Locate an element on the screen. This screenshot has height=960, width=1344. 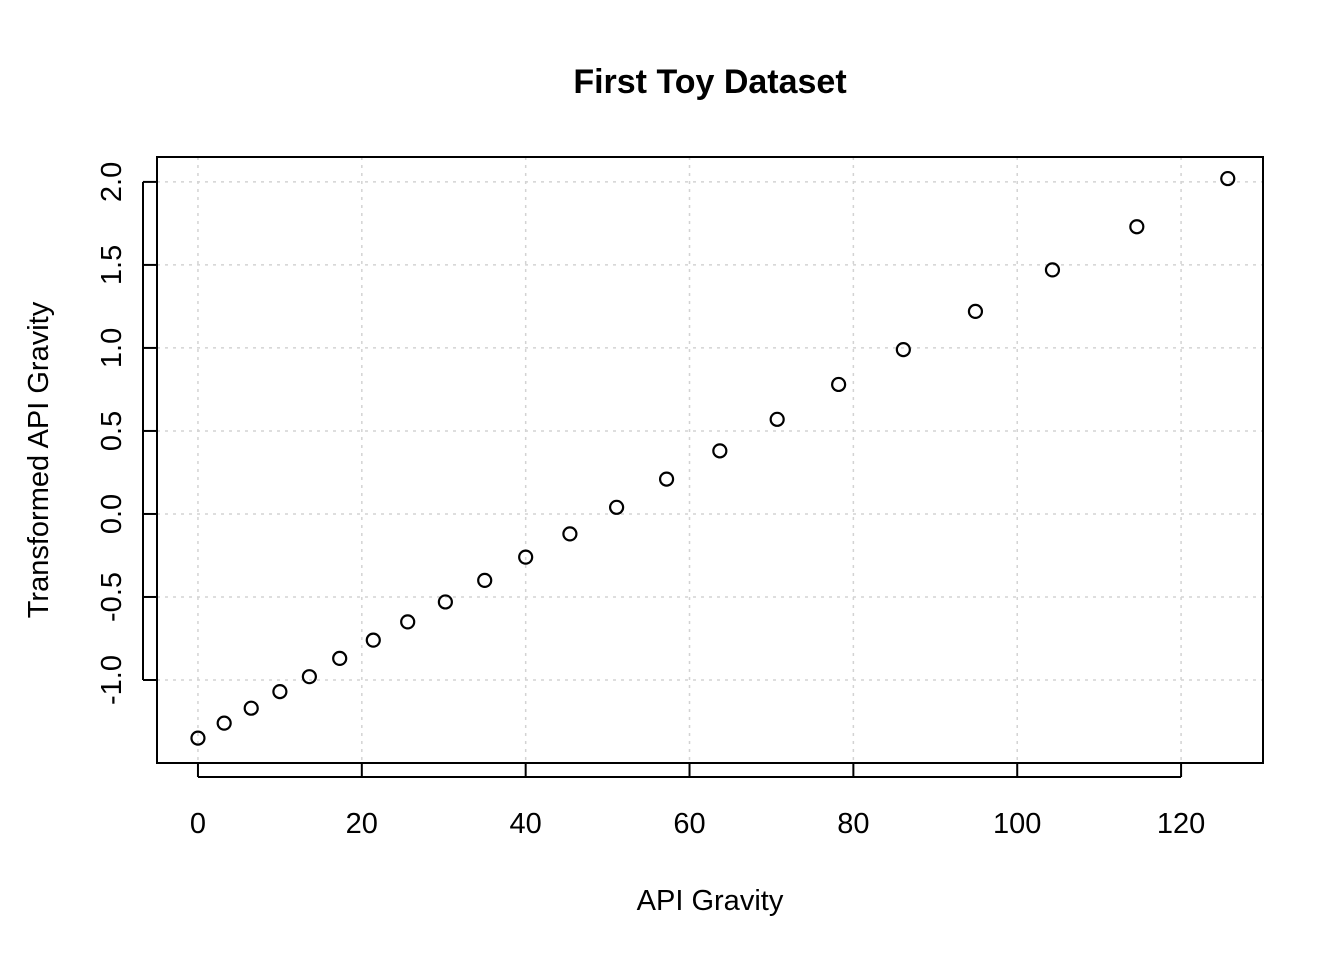
y-tick-label: 1.0 is located at coordinates (112, 348).